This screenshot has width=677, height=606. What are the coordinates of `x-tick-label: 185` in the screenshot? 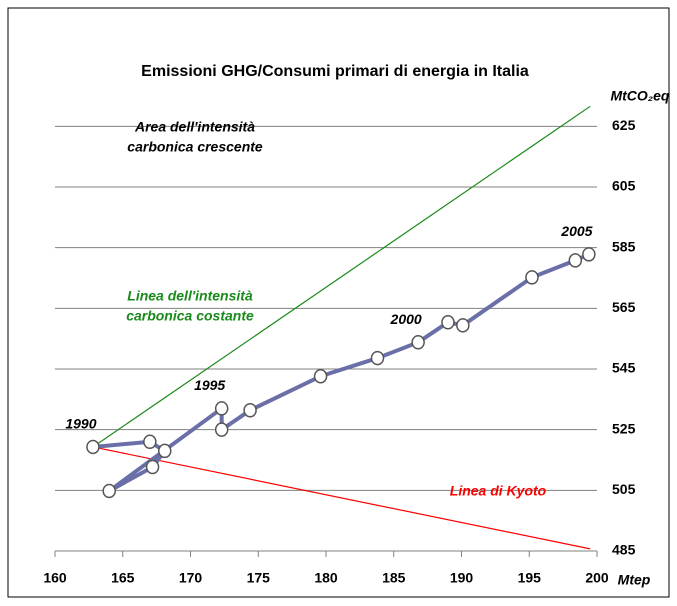 It's located at (394, 578).